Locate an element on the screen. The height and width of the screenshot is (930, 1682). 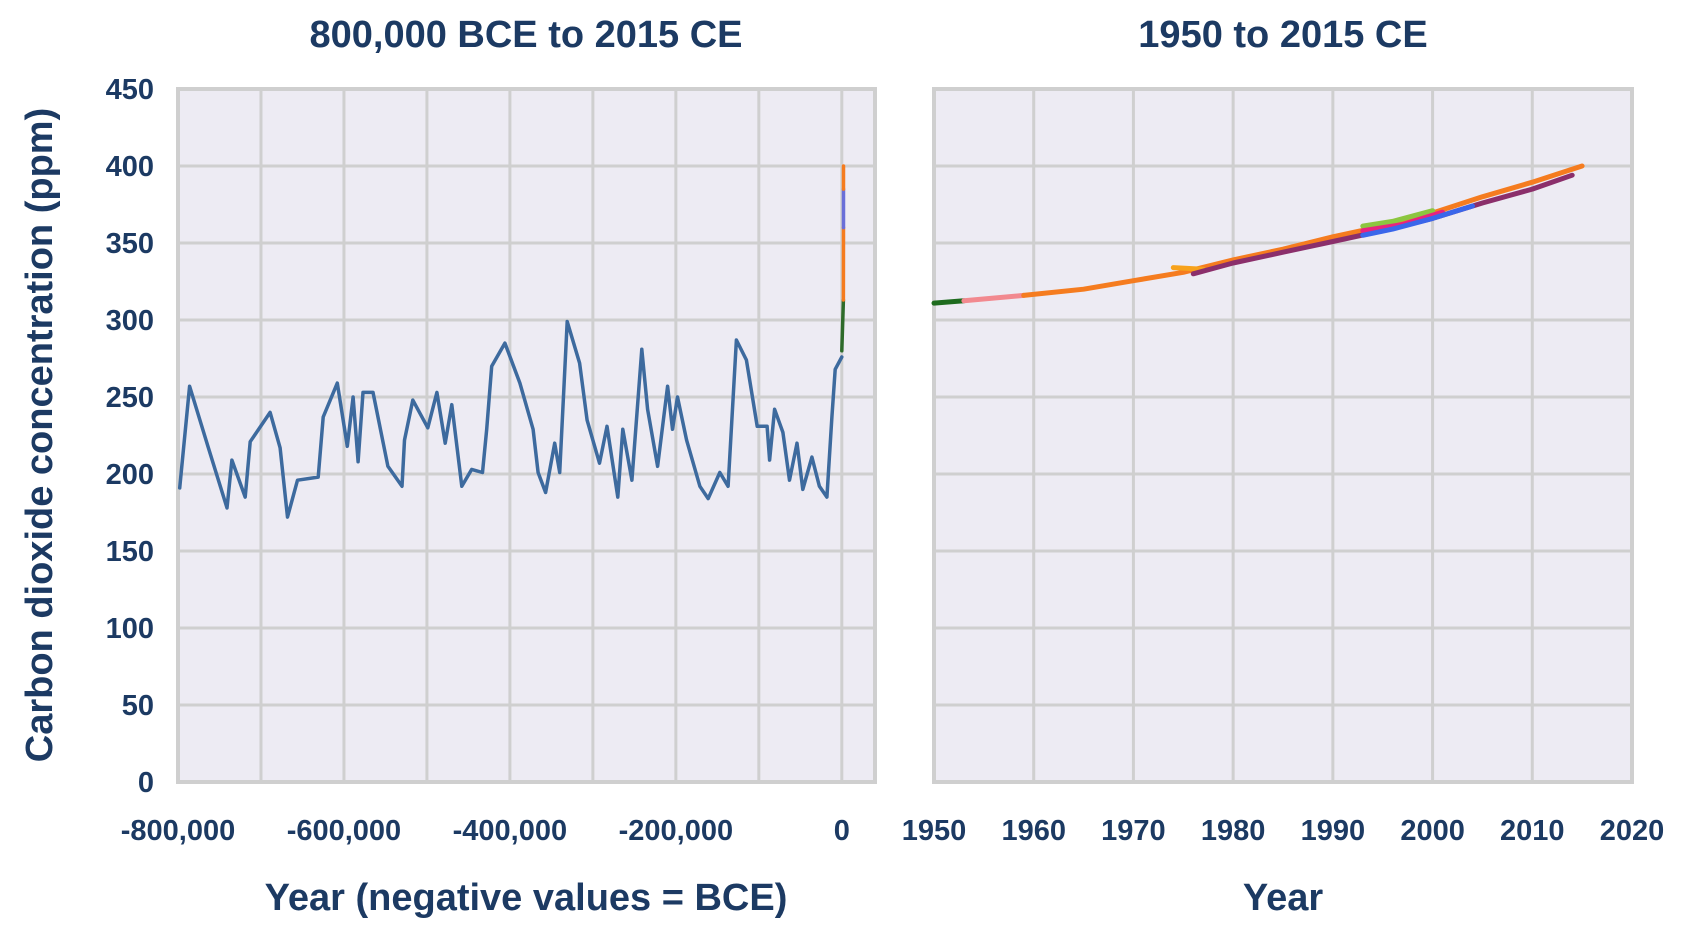
x-tick-label: 0 is located at coordinates (842, 831).